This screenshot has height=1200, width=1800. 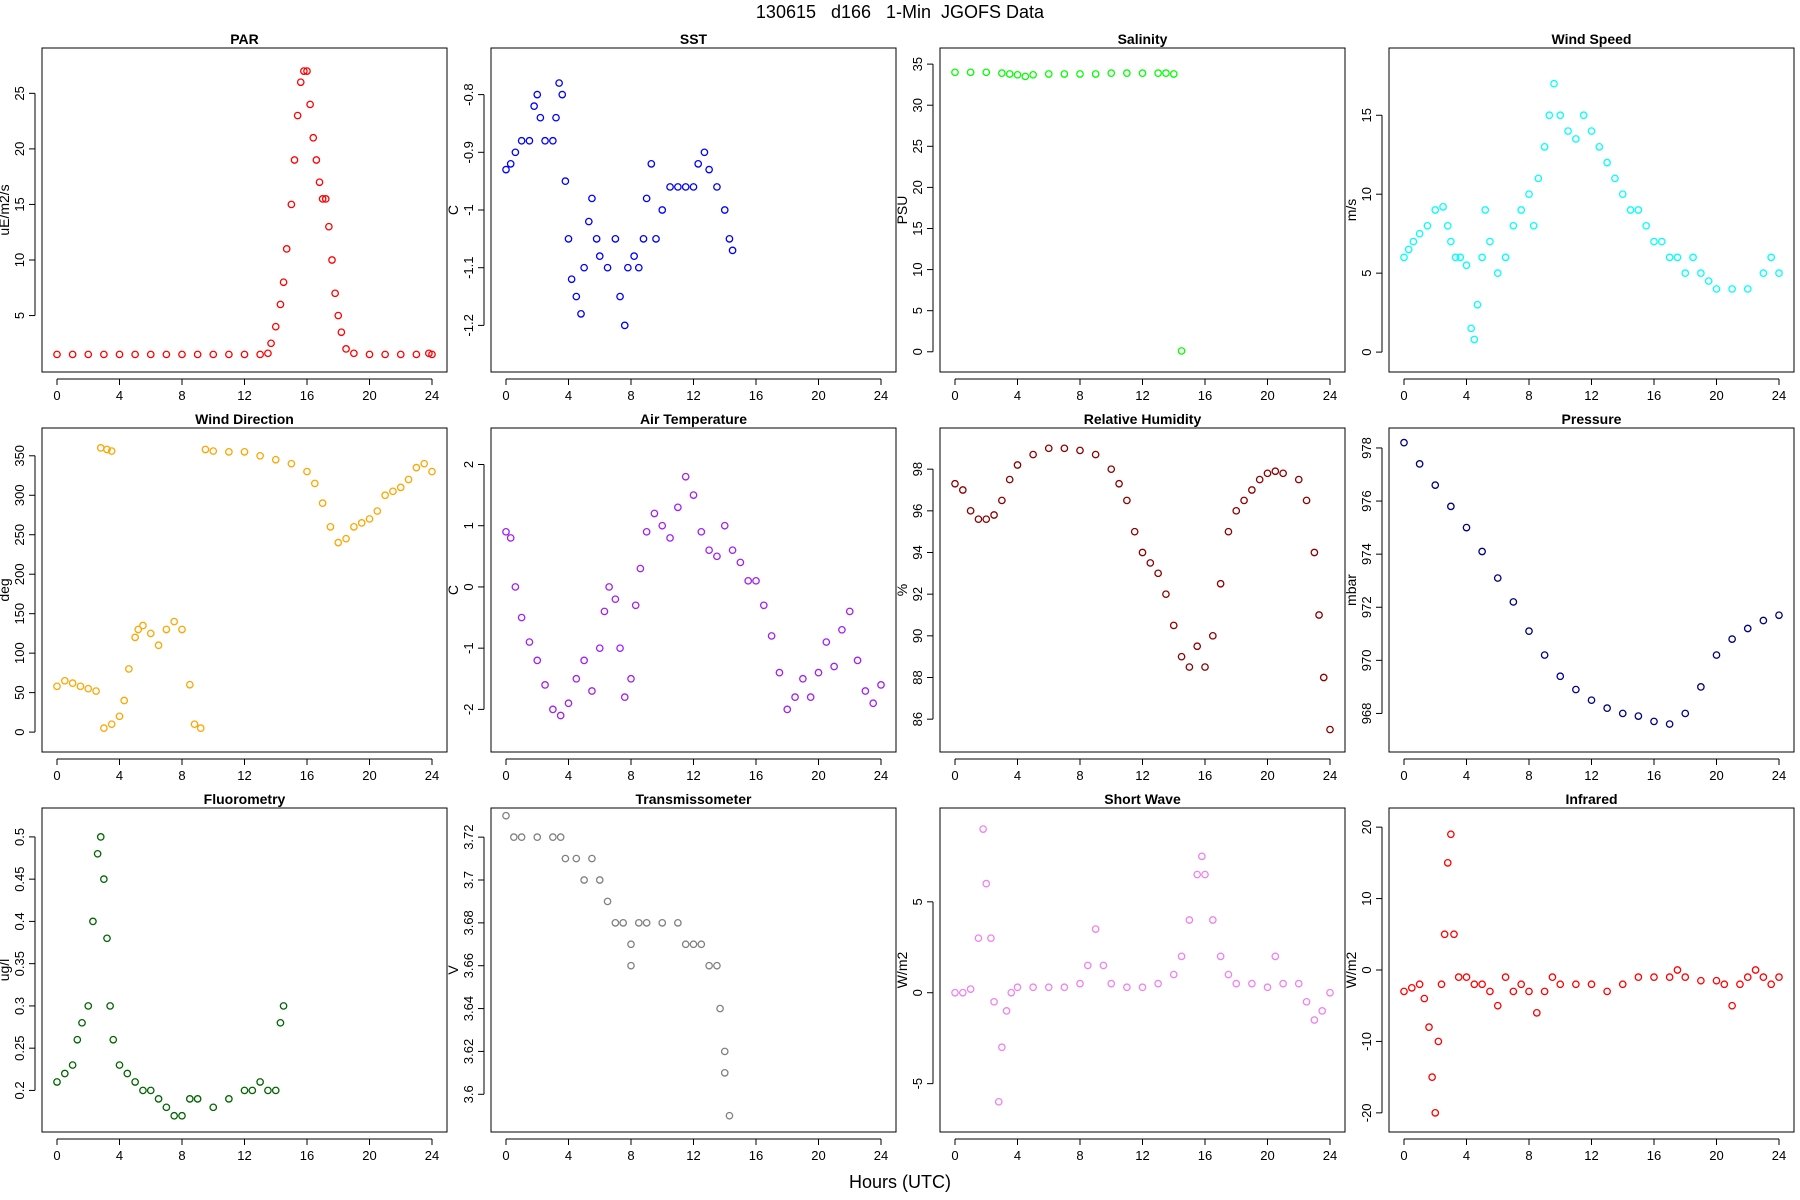 I want to click on x-tick-label: 12, so click(x=693, y=1155).